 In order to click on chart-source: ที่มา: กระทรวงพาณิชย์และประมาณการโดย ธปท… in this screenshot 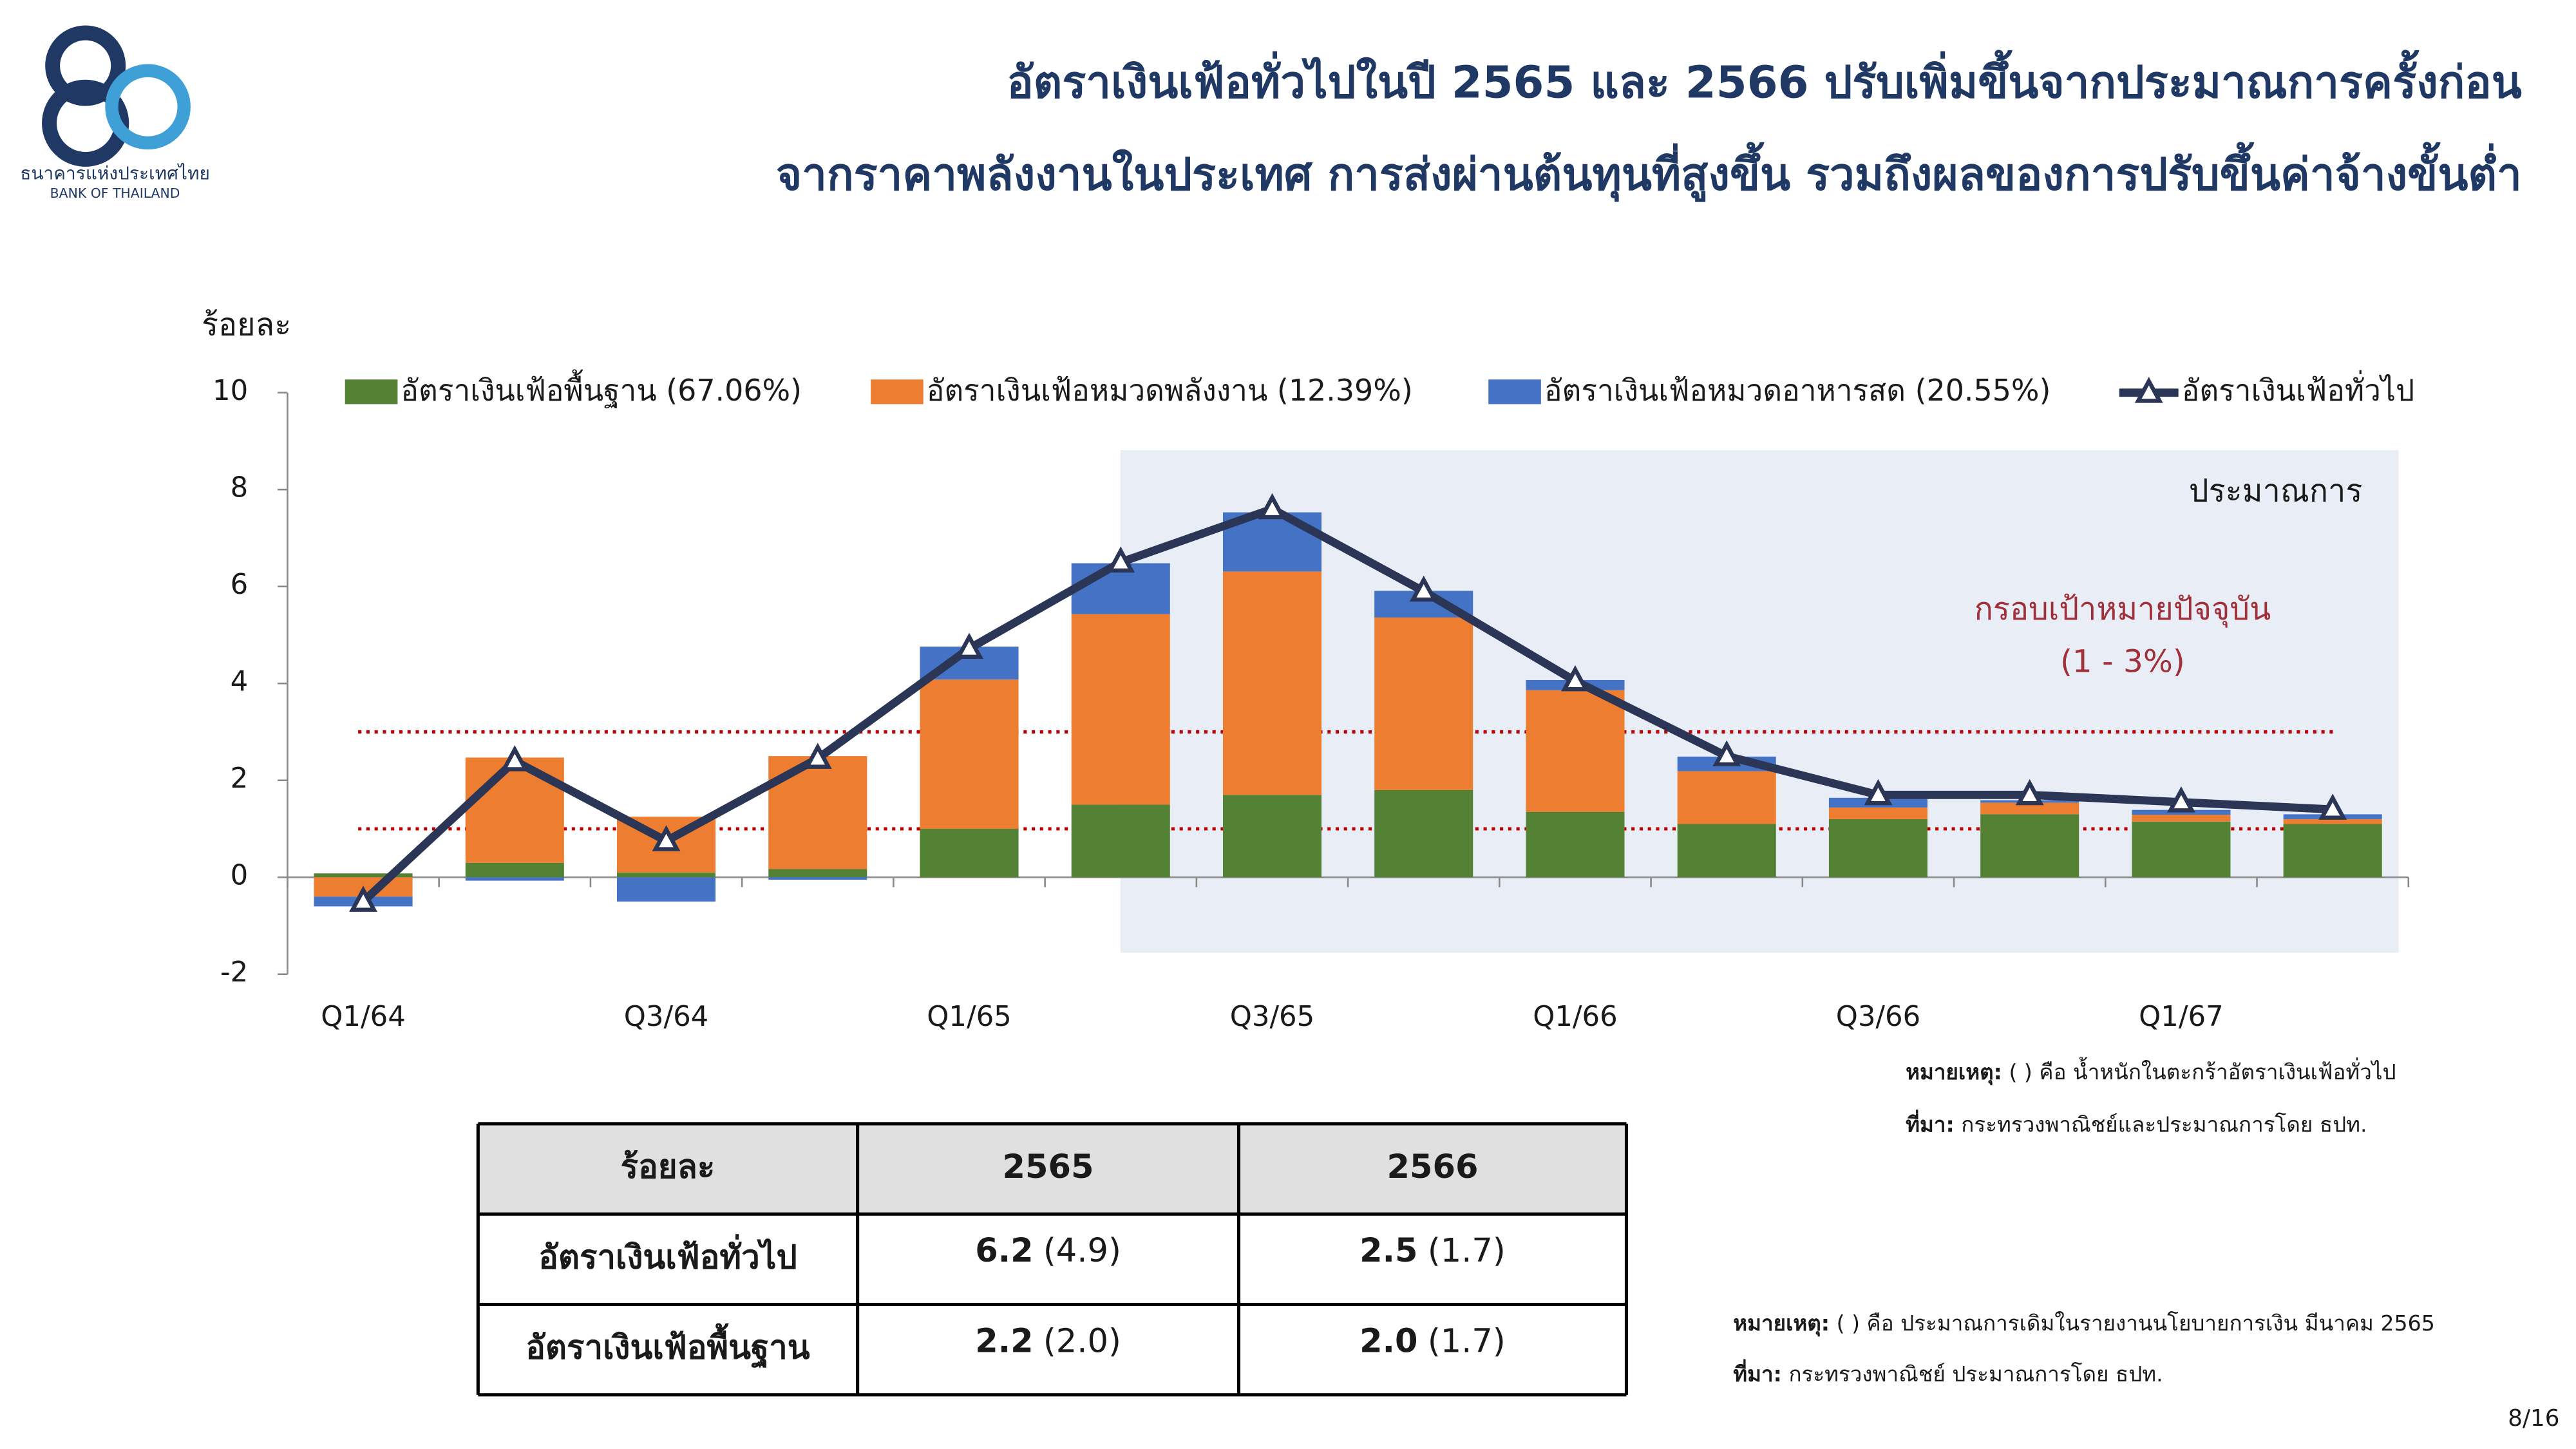, I will do `click(2136, 1123)`.